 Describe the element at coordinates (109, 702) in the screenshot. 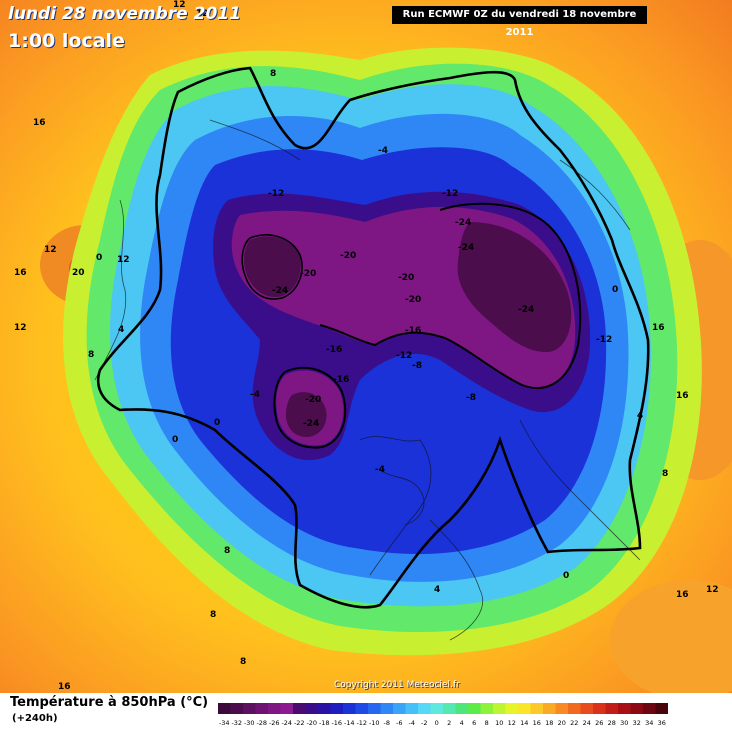

I see `legend-title: Température à 850hPa (°C)` at that location.